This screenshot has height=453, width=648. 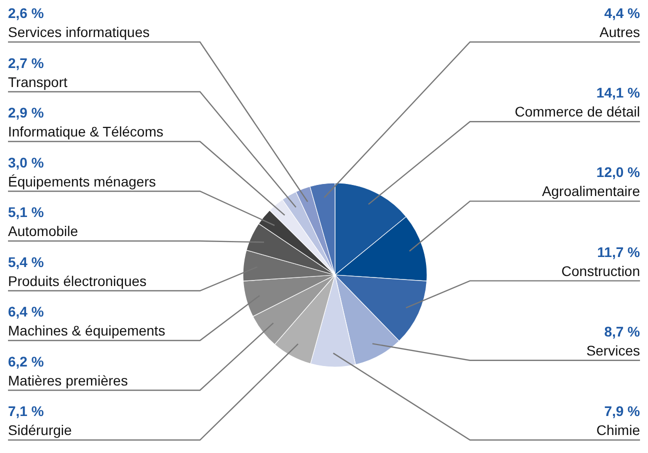 What do you see at coordinates (26, 312) in the screenshot?
I see `data-label: 6,4 %` at bounding box center [26, 312].